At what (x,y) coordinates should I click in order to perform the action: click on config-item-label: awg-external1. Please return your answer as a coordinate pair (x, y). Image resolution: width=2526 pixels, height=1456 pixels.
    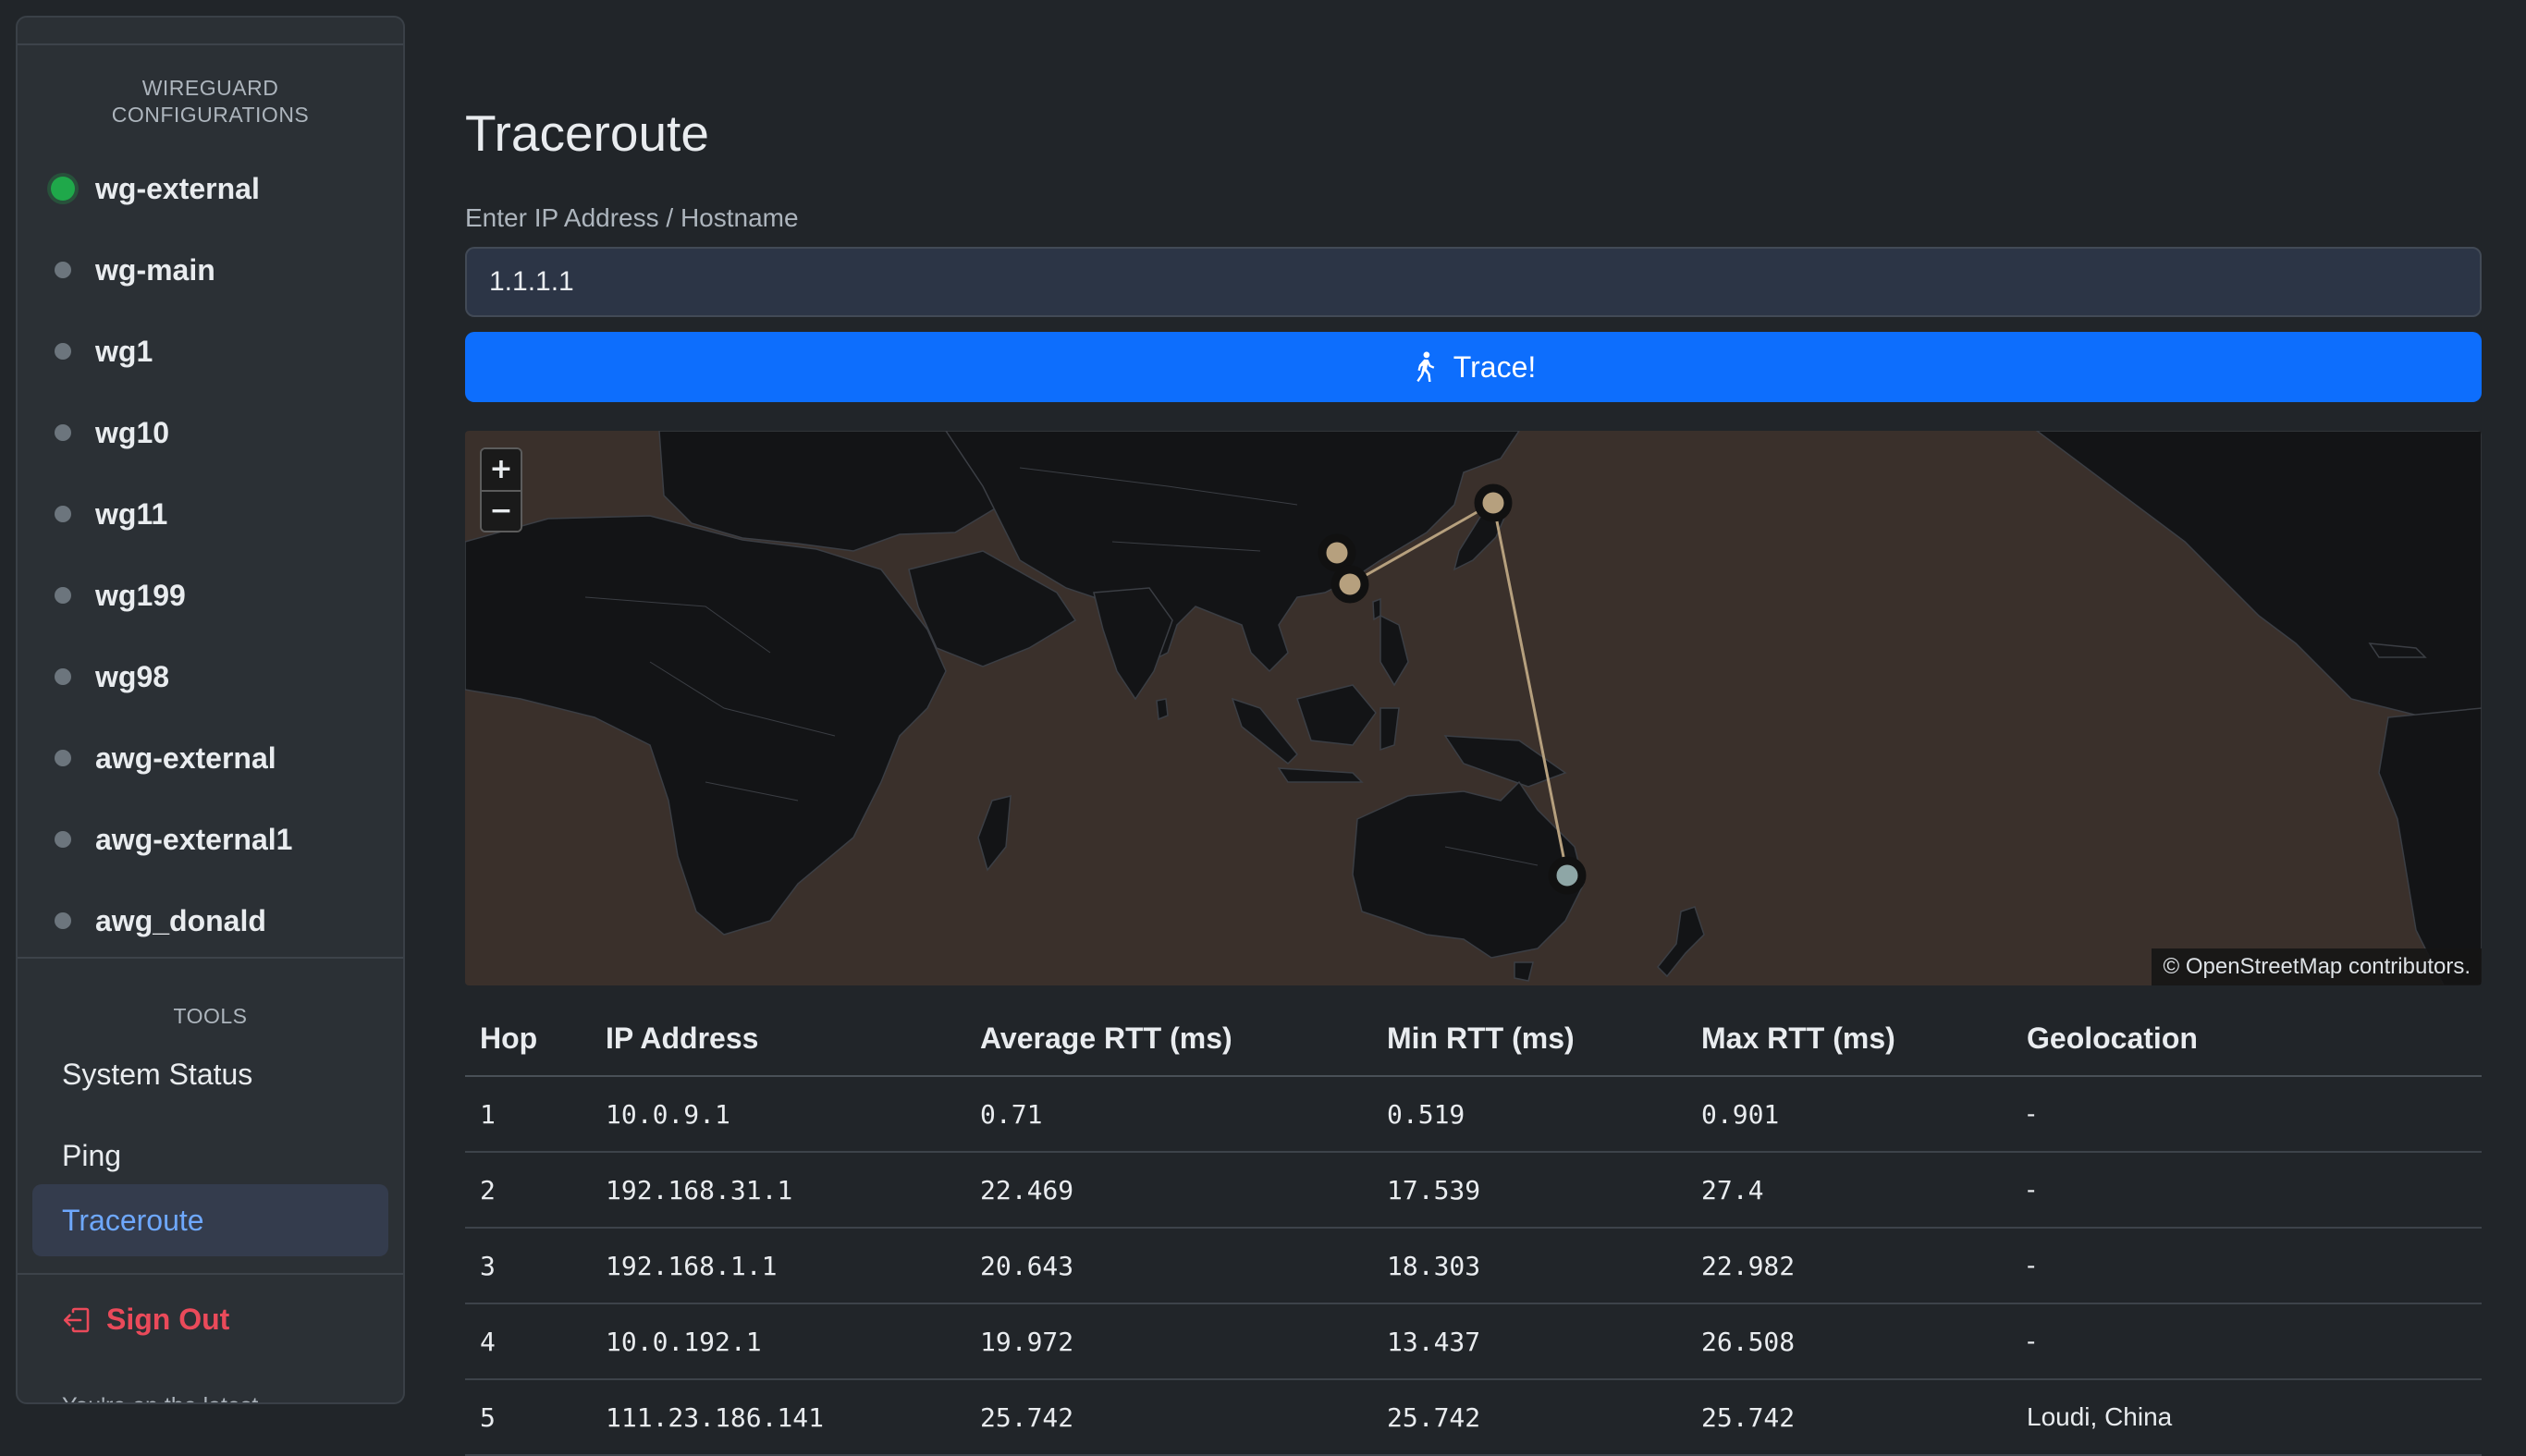
    Looking at the image, I should click on (194, 839).